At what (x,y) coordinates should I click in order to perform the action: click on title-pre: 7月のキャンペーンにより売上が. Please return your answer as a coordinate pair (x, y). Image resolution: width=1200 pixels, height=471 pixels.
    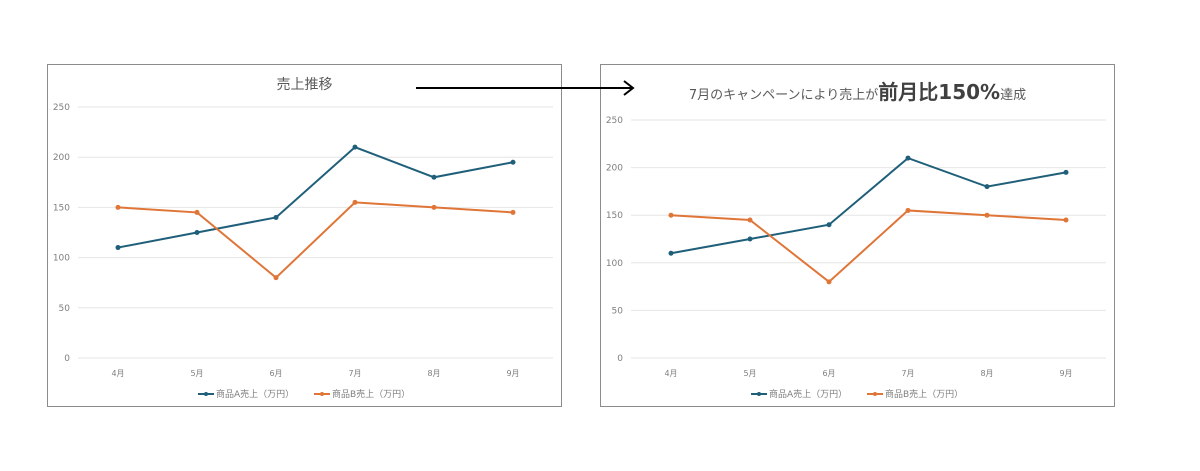
    Looking at the image, I should click on (783, 95).